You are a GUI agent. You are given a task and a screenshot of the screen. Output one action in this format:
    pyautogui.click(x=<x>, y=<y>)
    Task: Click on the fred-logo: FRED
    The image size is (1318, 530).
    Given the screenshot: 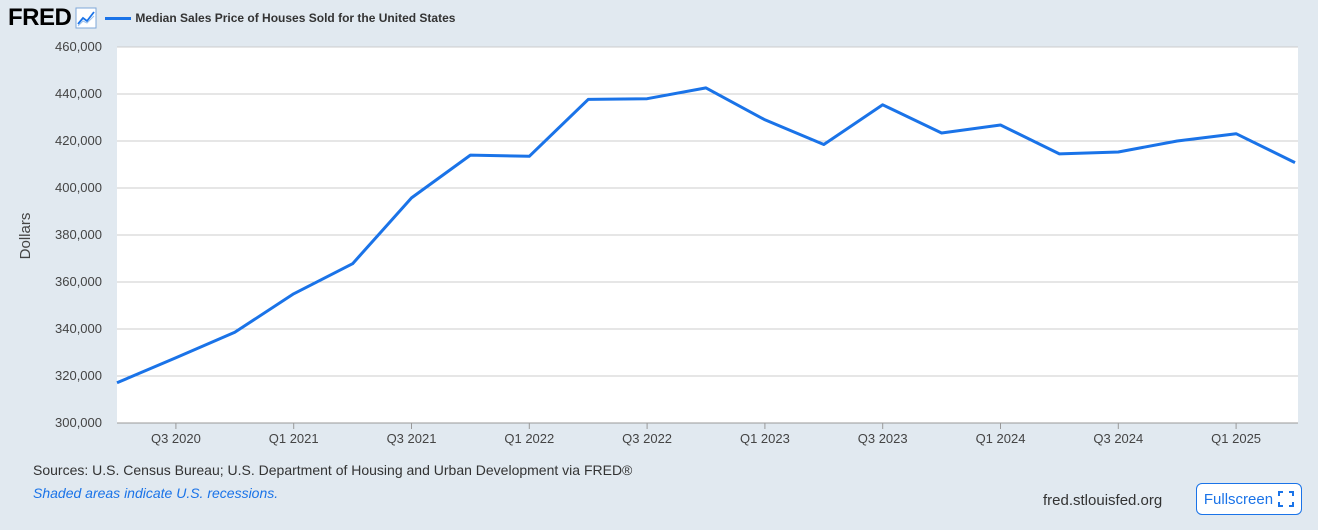 What is the action you would take?
    pyautogui.click(x=40, y=17)
    